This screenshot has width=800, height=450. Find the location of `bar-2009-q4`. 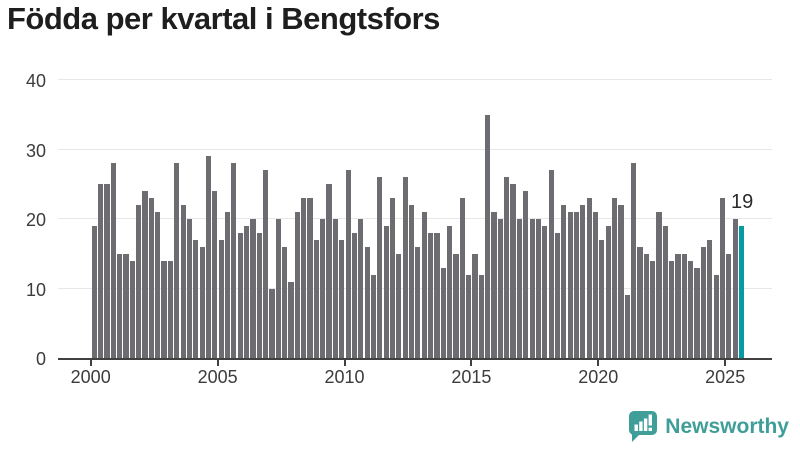

bar-2009-q4 is located at coordinates (342, 298).